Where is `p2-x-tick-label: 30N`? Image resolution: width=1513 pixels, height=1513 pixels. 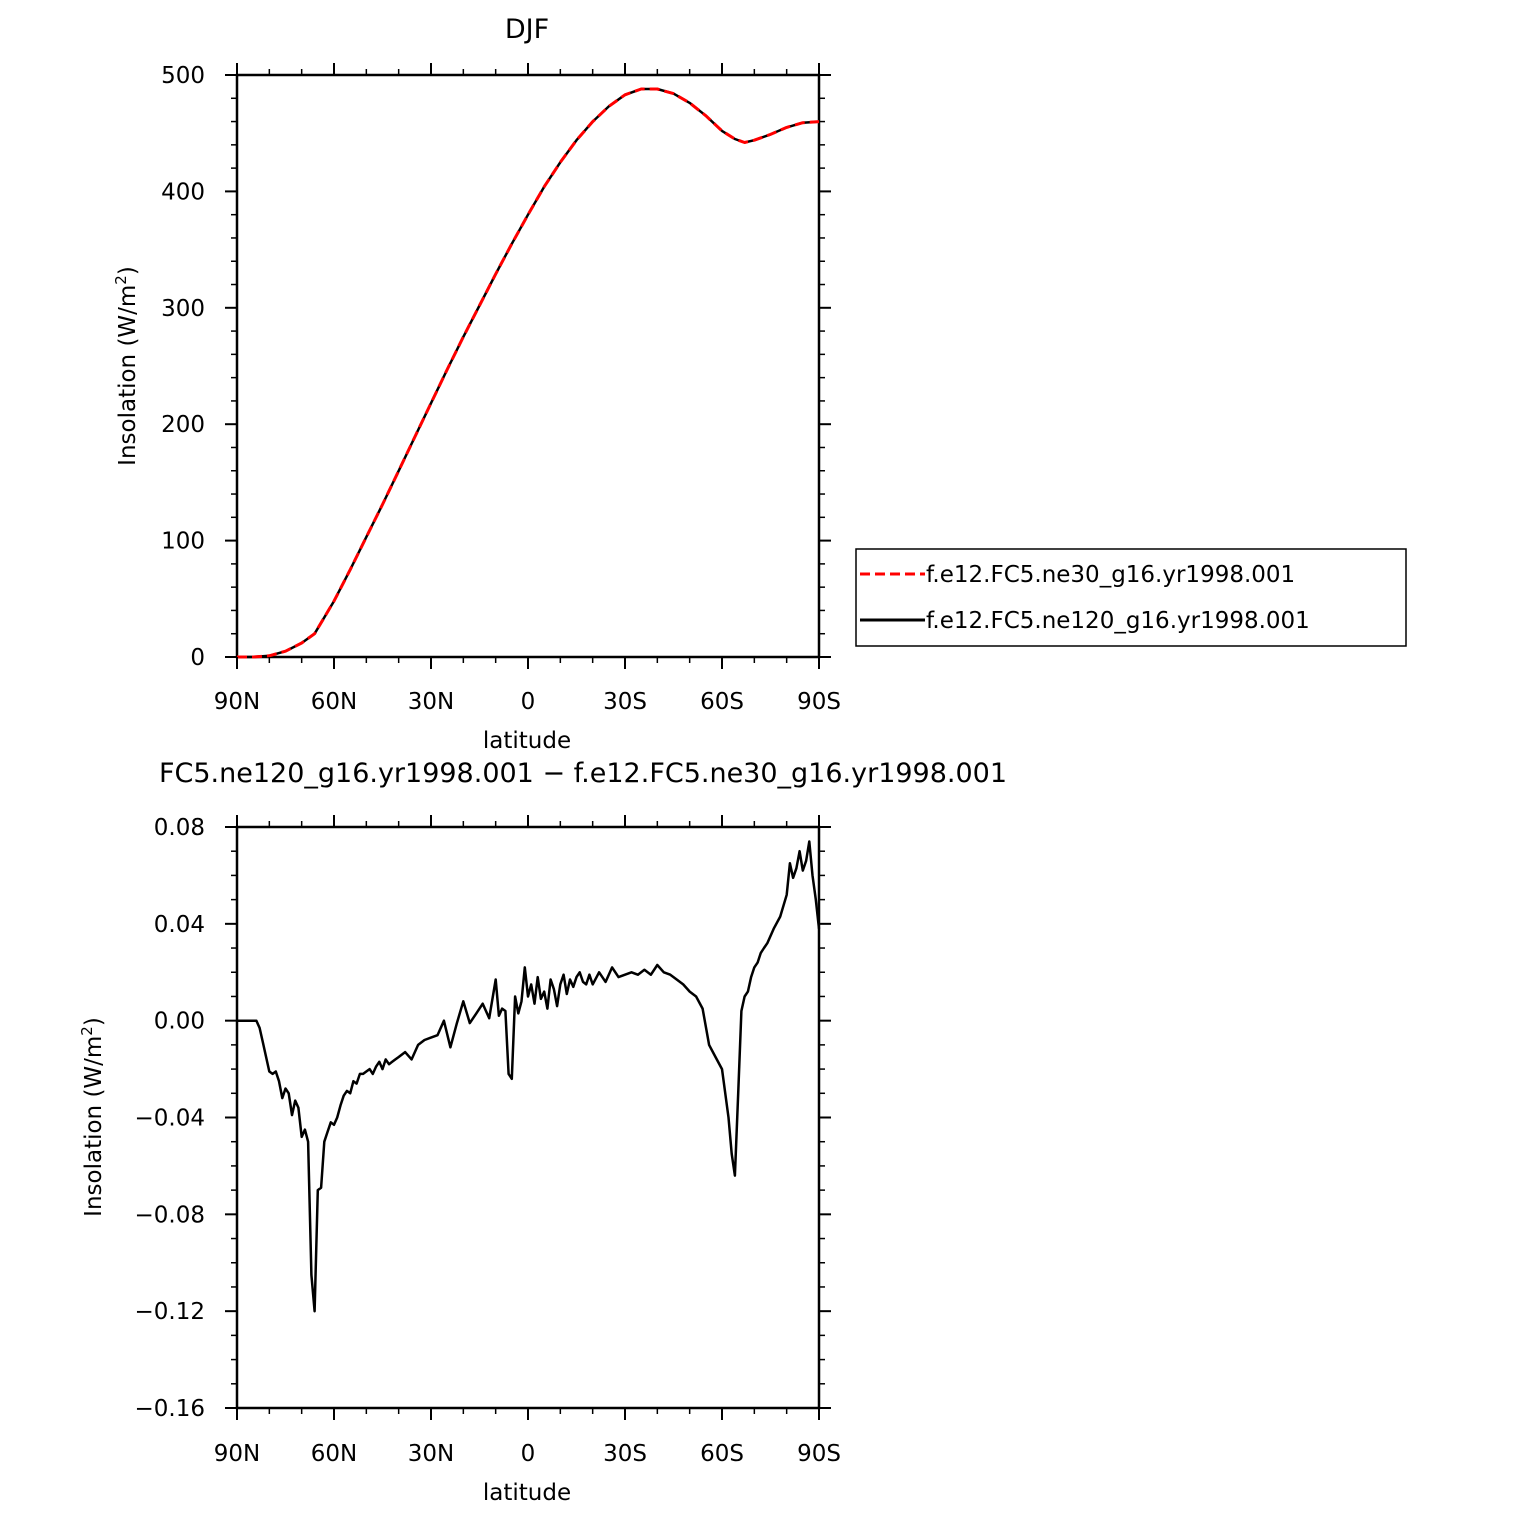 p2-x-tick-label: 30N is located at coordinates (431, 1454).